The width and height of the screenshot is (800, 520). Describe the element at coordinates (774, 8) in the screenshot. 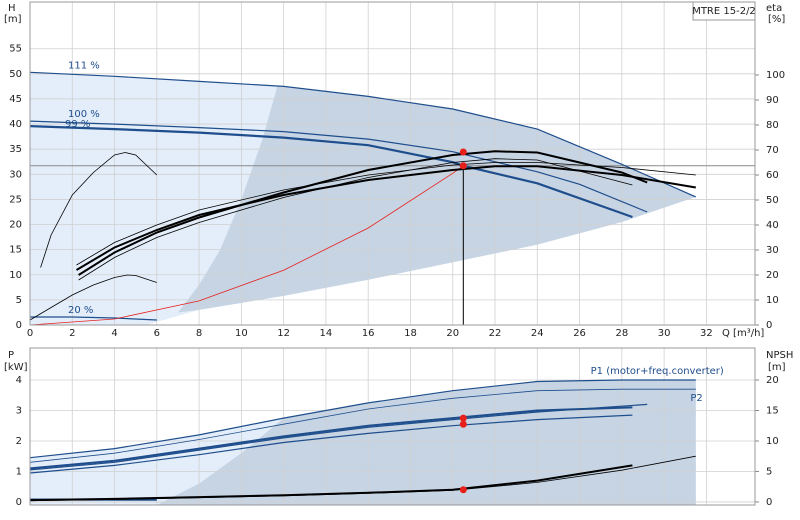

I see `y2-axis-label: eta` at that location.